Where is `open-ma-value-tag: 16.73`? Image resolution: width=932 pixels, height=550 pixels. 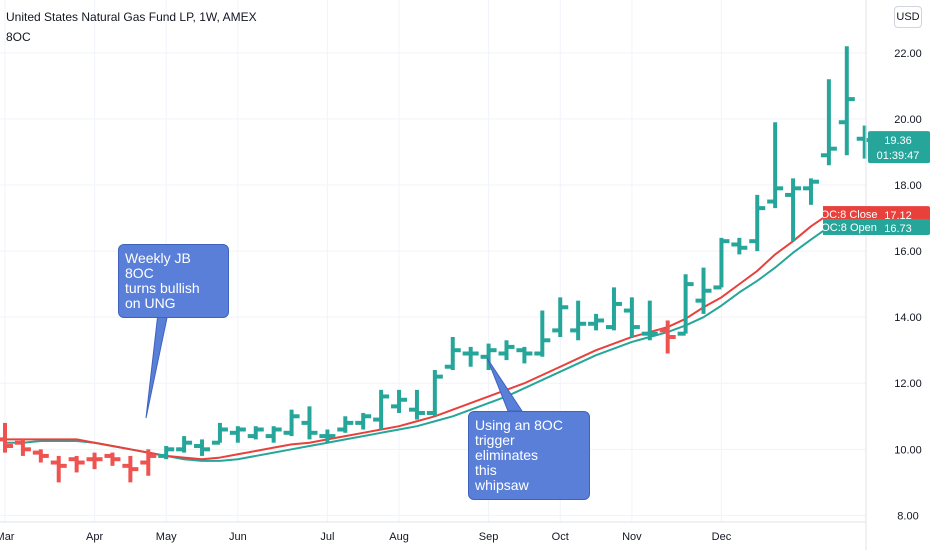
open-ma-value-tag: 16.73 is located at coordinates (899, 226).